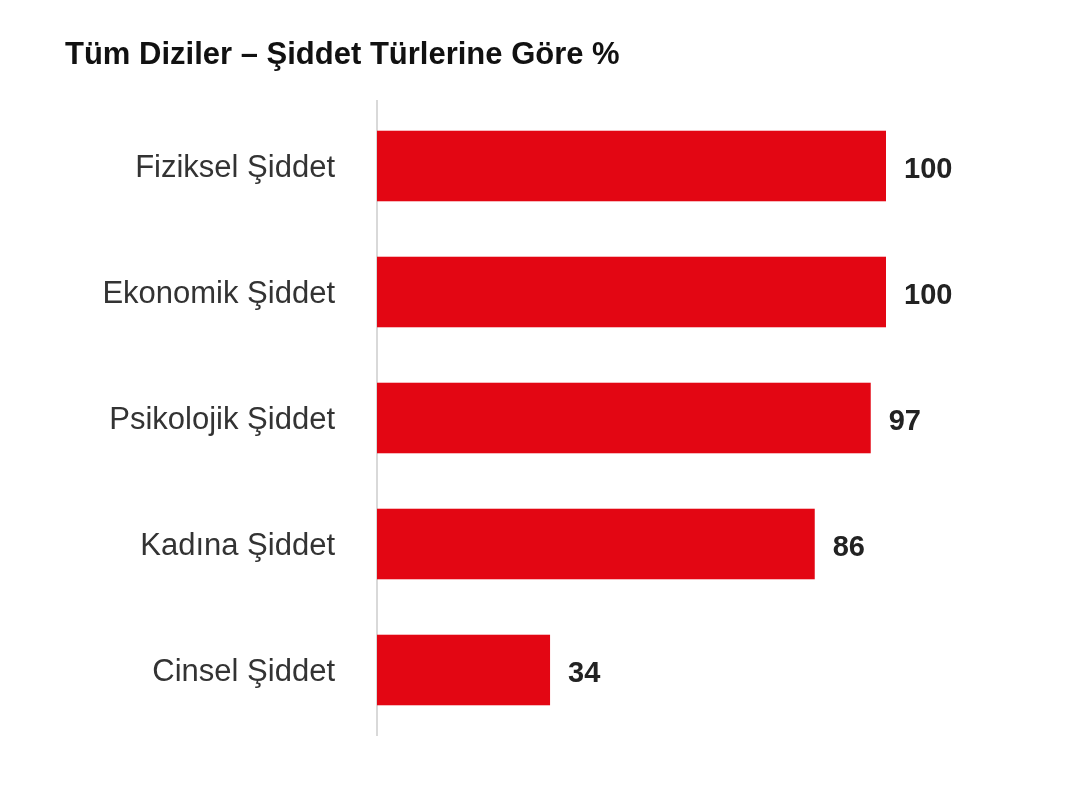 The width and height of the screenshot is (1080, 796). I want to click on data-label: 97, so click(904, 420).